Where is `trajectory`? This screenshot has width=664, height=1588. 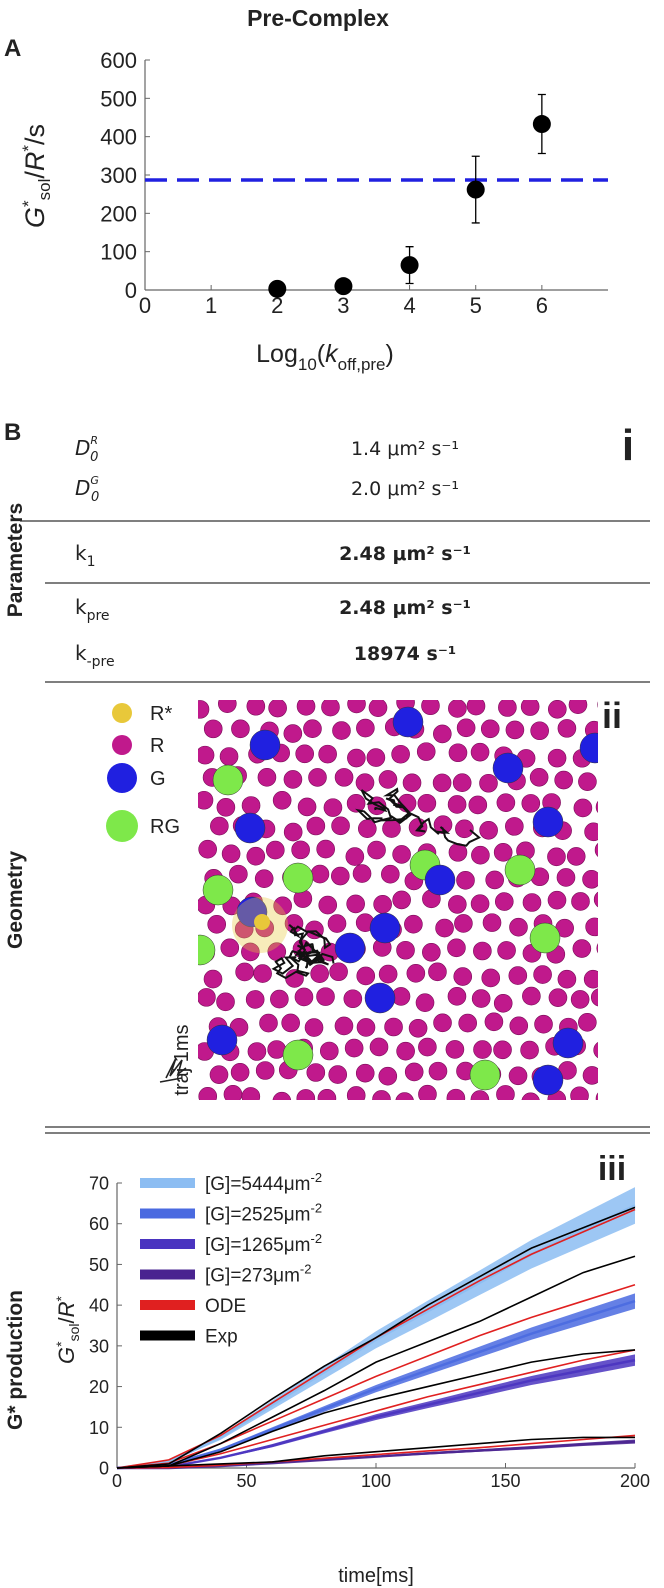 trajectory is located at coordinates (418, 817).